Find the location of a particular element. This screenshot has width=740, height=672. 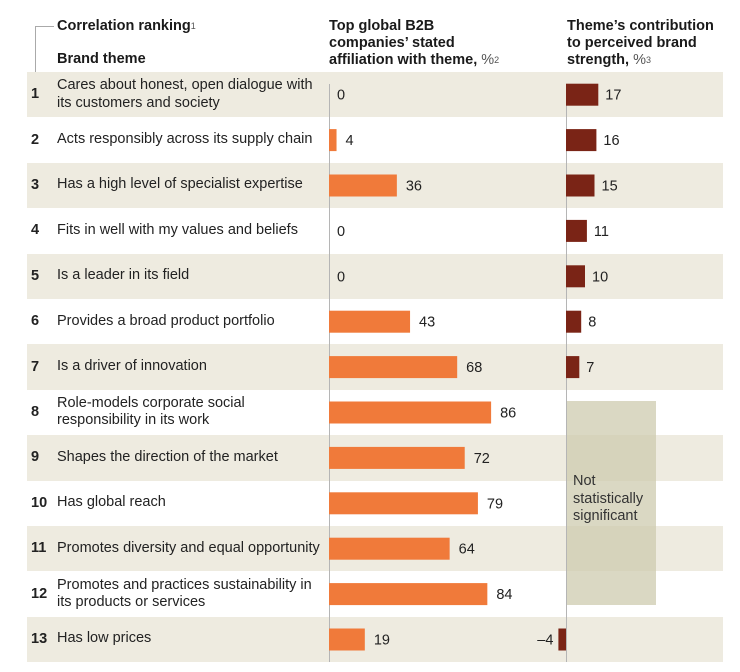

header-bracket is located at coordinates (44, 51).